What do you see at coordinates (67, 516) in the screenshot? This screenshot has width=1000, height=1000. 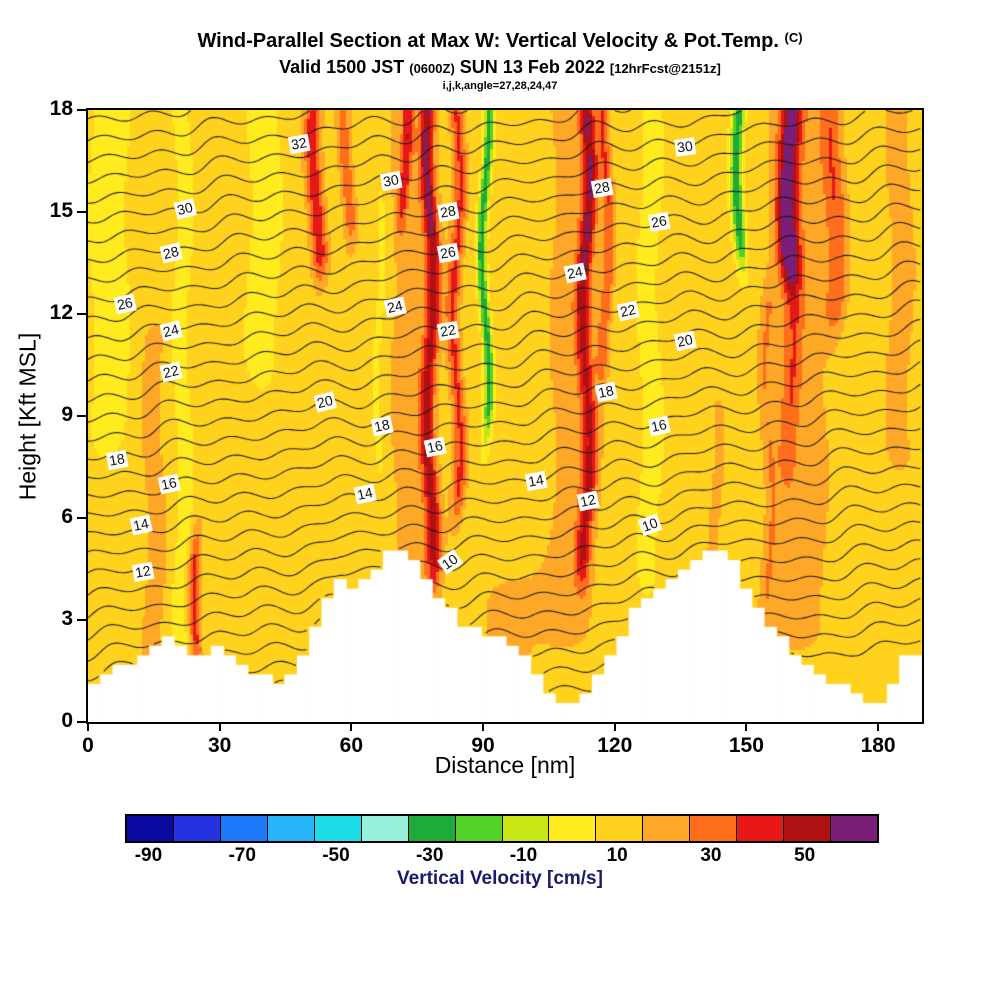 I see `y-tick-label: 6` at bounding box center [67, 516].